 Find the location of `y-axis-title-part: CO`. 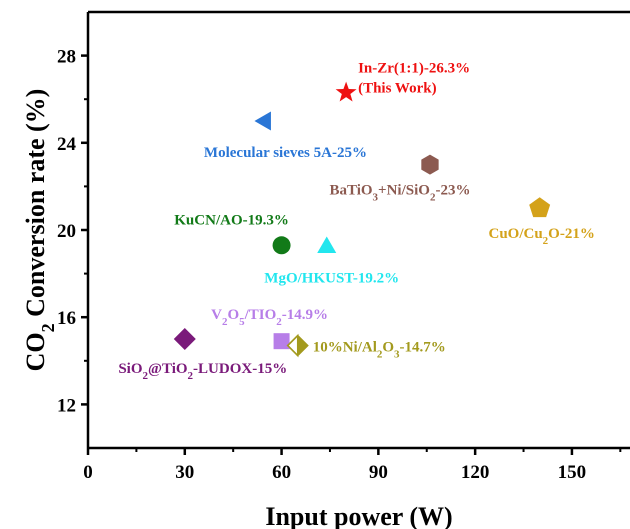

y-axis-title-part: CO is located at coordinates (35, 351).